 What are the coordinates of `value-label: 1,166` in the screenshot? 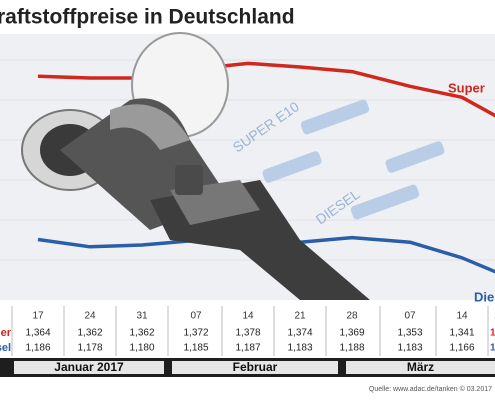 It's located at (461, 348).